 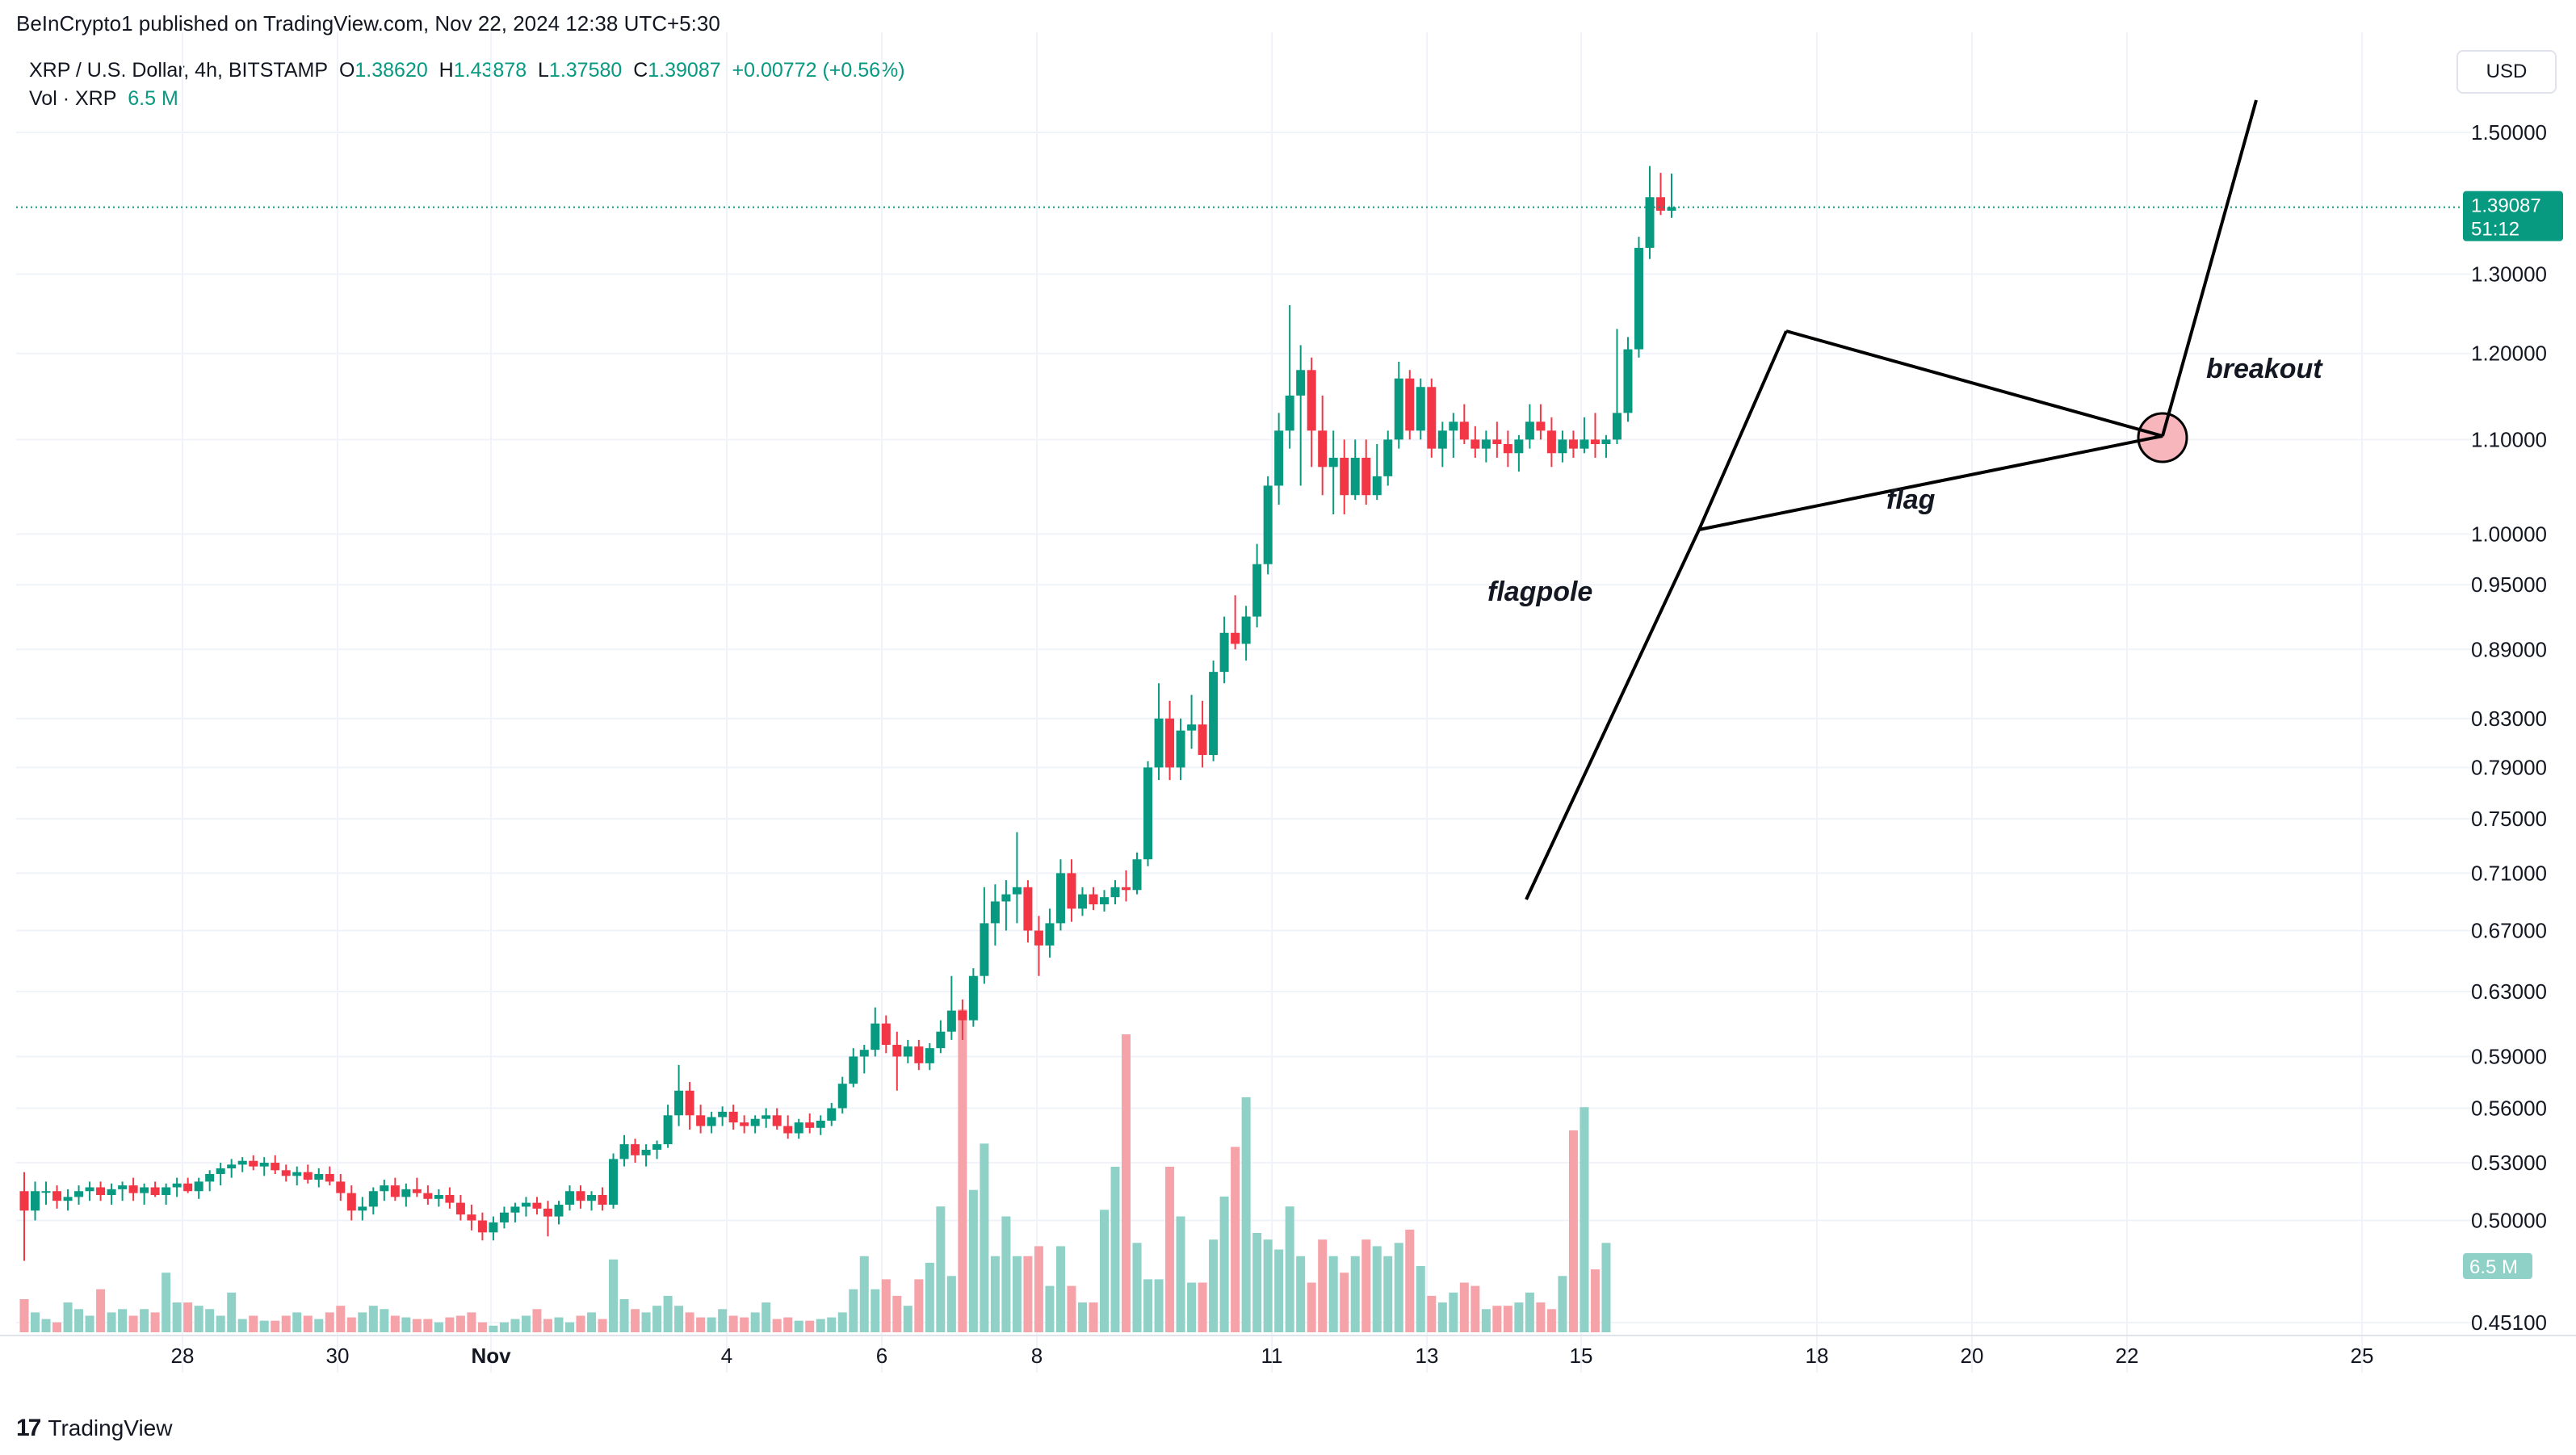 What do you see at coordinates (1272, 1356) in the screenshot?
I see `time-axis: 28 30 Nov 4 6 8 11 13 15 18 20 22 25` at bounding box center [1272, 1356].